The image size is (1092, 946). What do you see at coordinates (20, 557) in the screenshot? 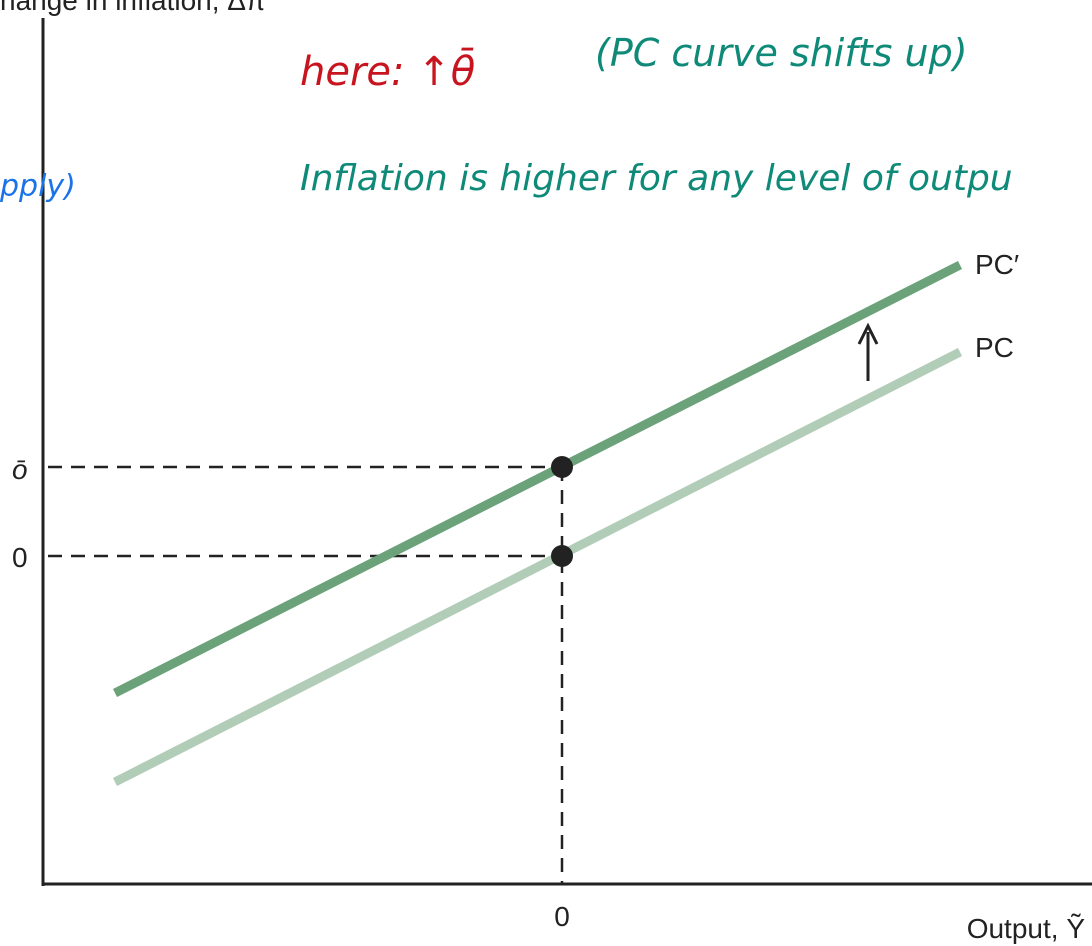
I see `y-tick-label: 0` at bounding box center [20, 557].